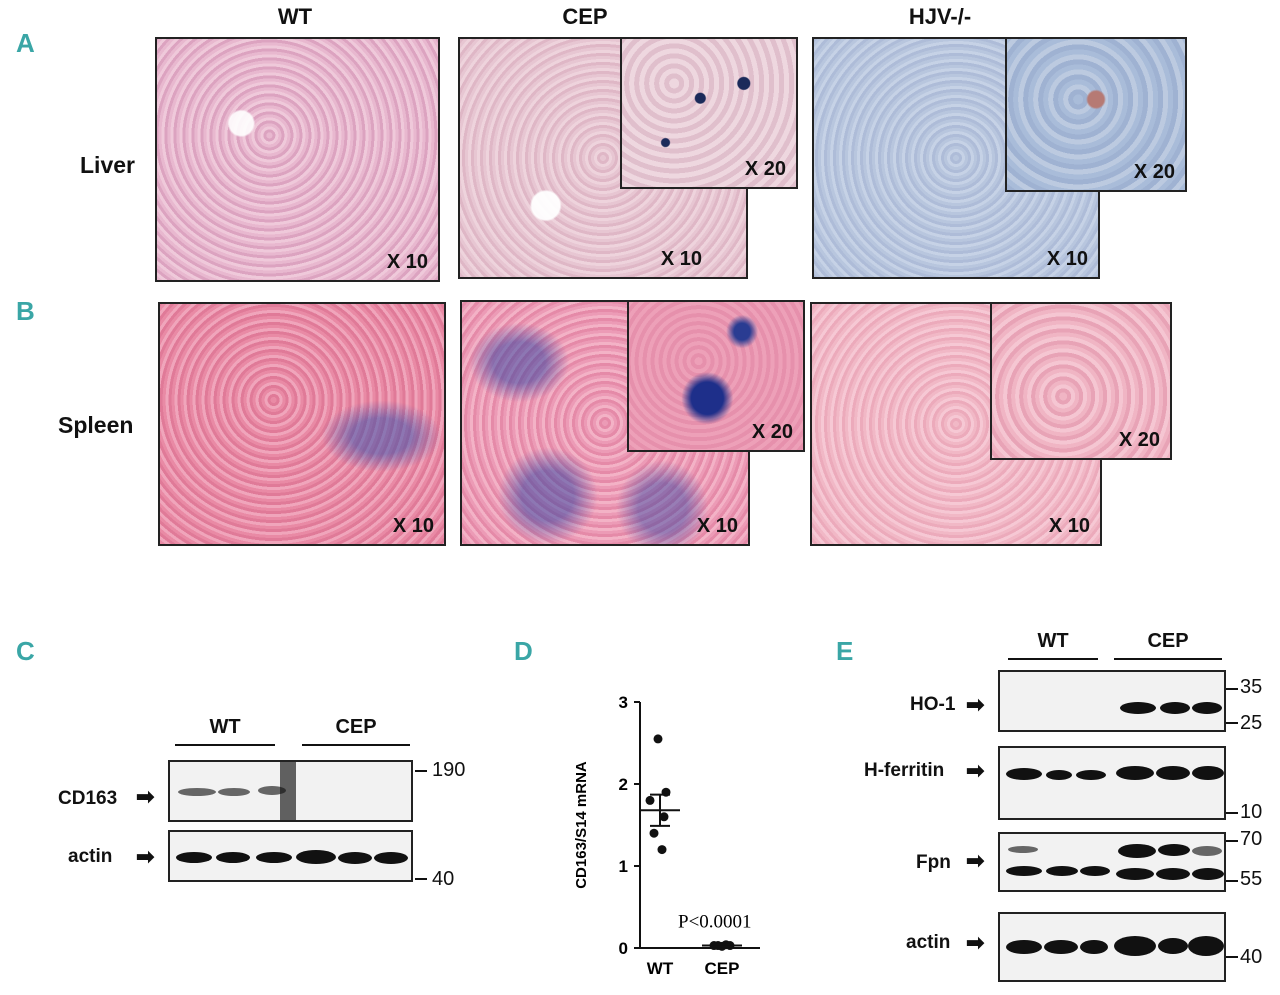 The height and width of the screenshot is (995, 1280). What do you see at coordinates (1251, 687) in the screenshot?
I see `blot-e-mw-35: 35` at bounding box center [1251, 687].